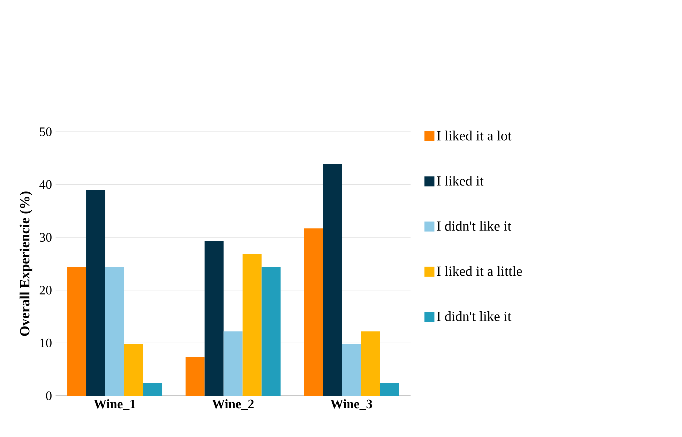 The image size is (682, 437). What do you see at coordinates (351, 405) in the screenshot?
I see `x-tick-label: Wine_3` at bounding box center [351, 405].